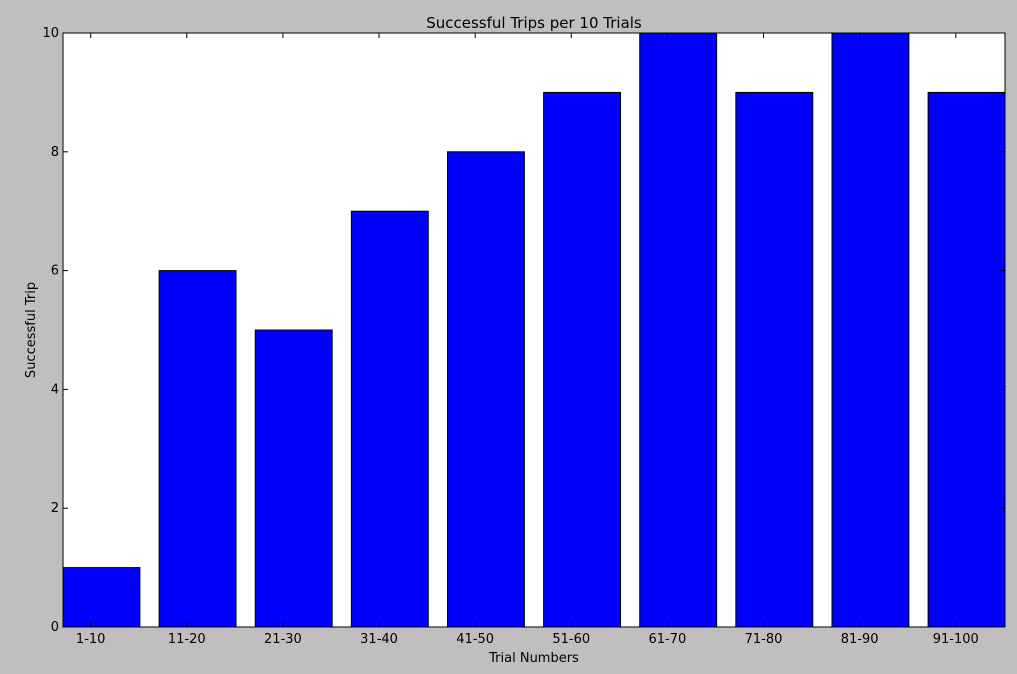  I want to click on y-tick-label: 8, so click(55, 152).